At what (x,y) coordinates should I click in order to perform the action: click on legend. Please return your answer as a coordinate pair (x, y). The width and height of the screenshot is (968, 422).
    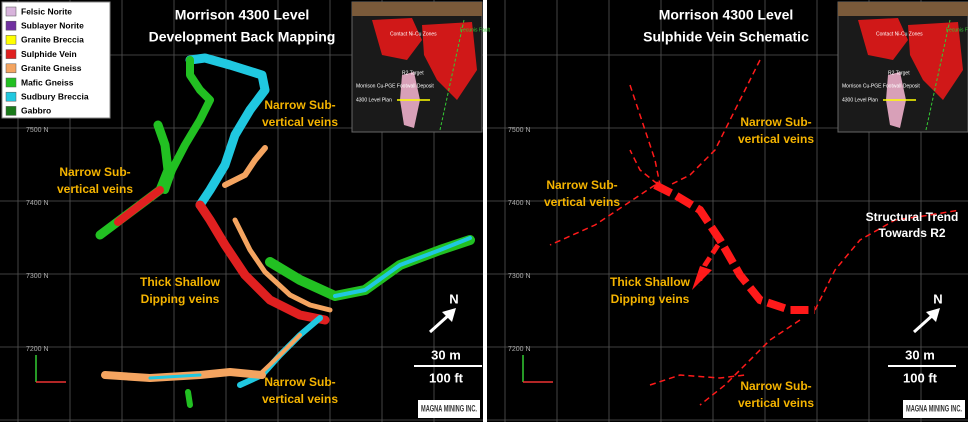
    Looking at the image, I should click on (56, 60).